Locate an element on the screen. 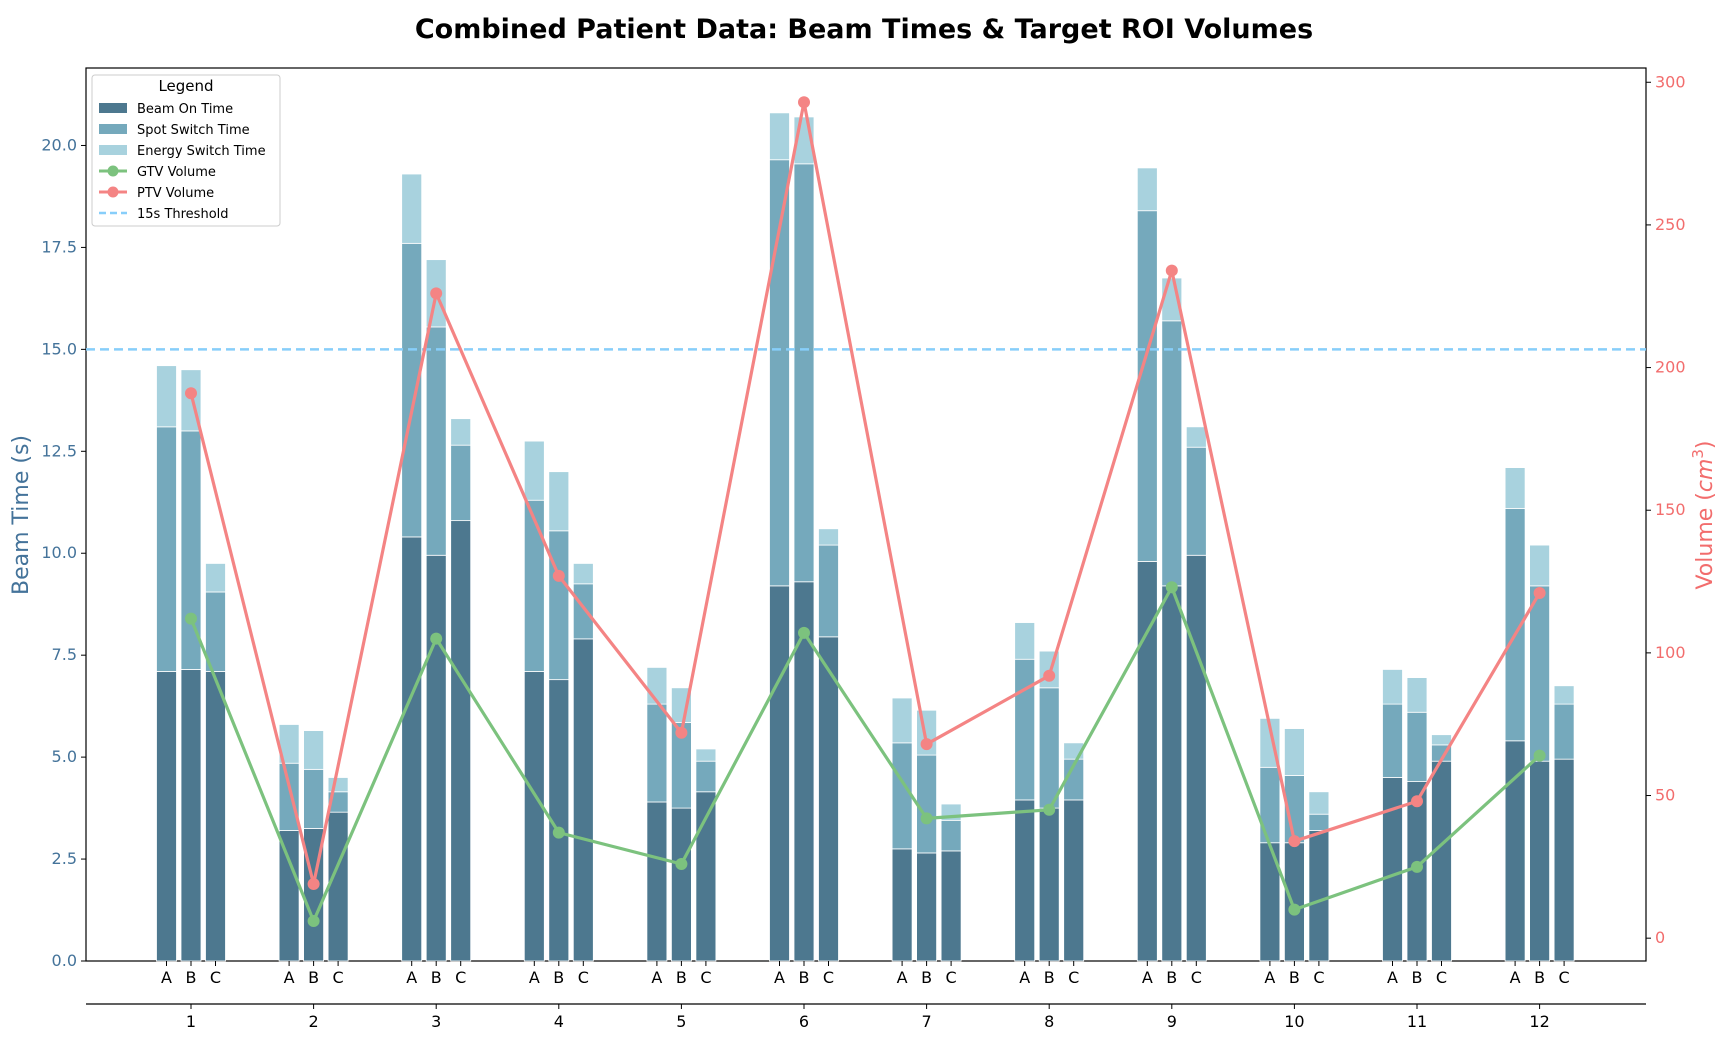  bar-segment-1-patient-4-field-C is located at coordinates (583, 800).